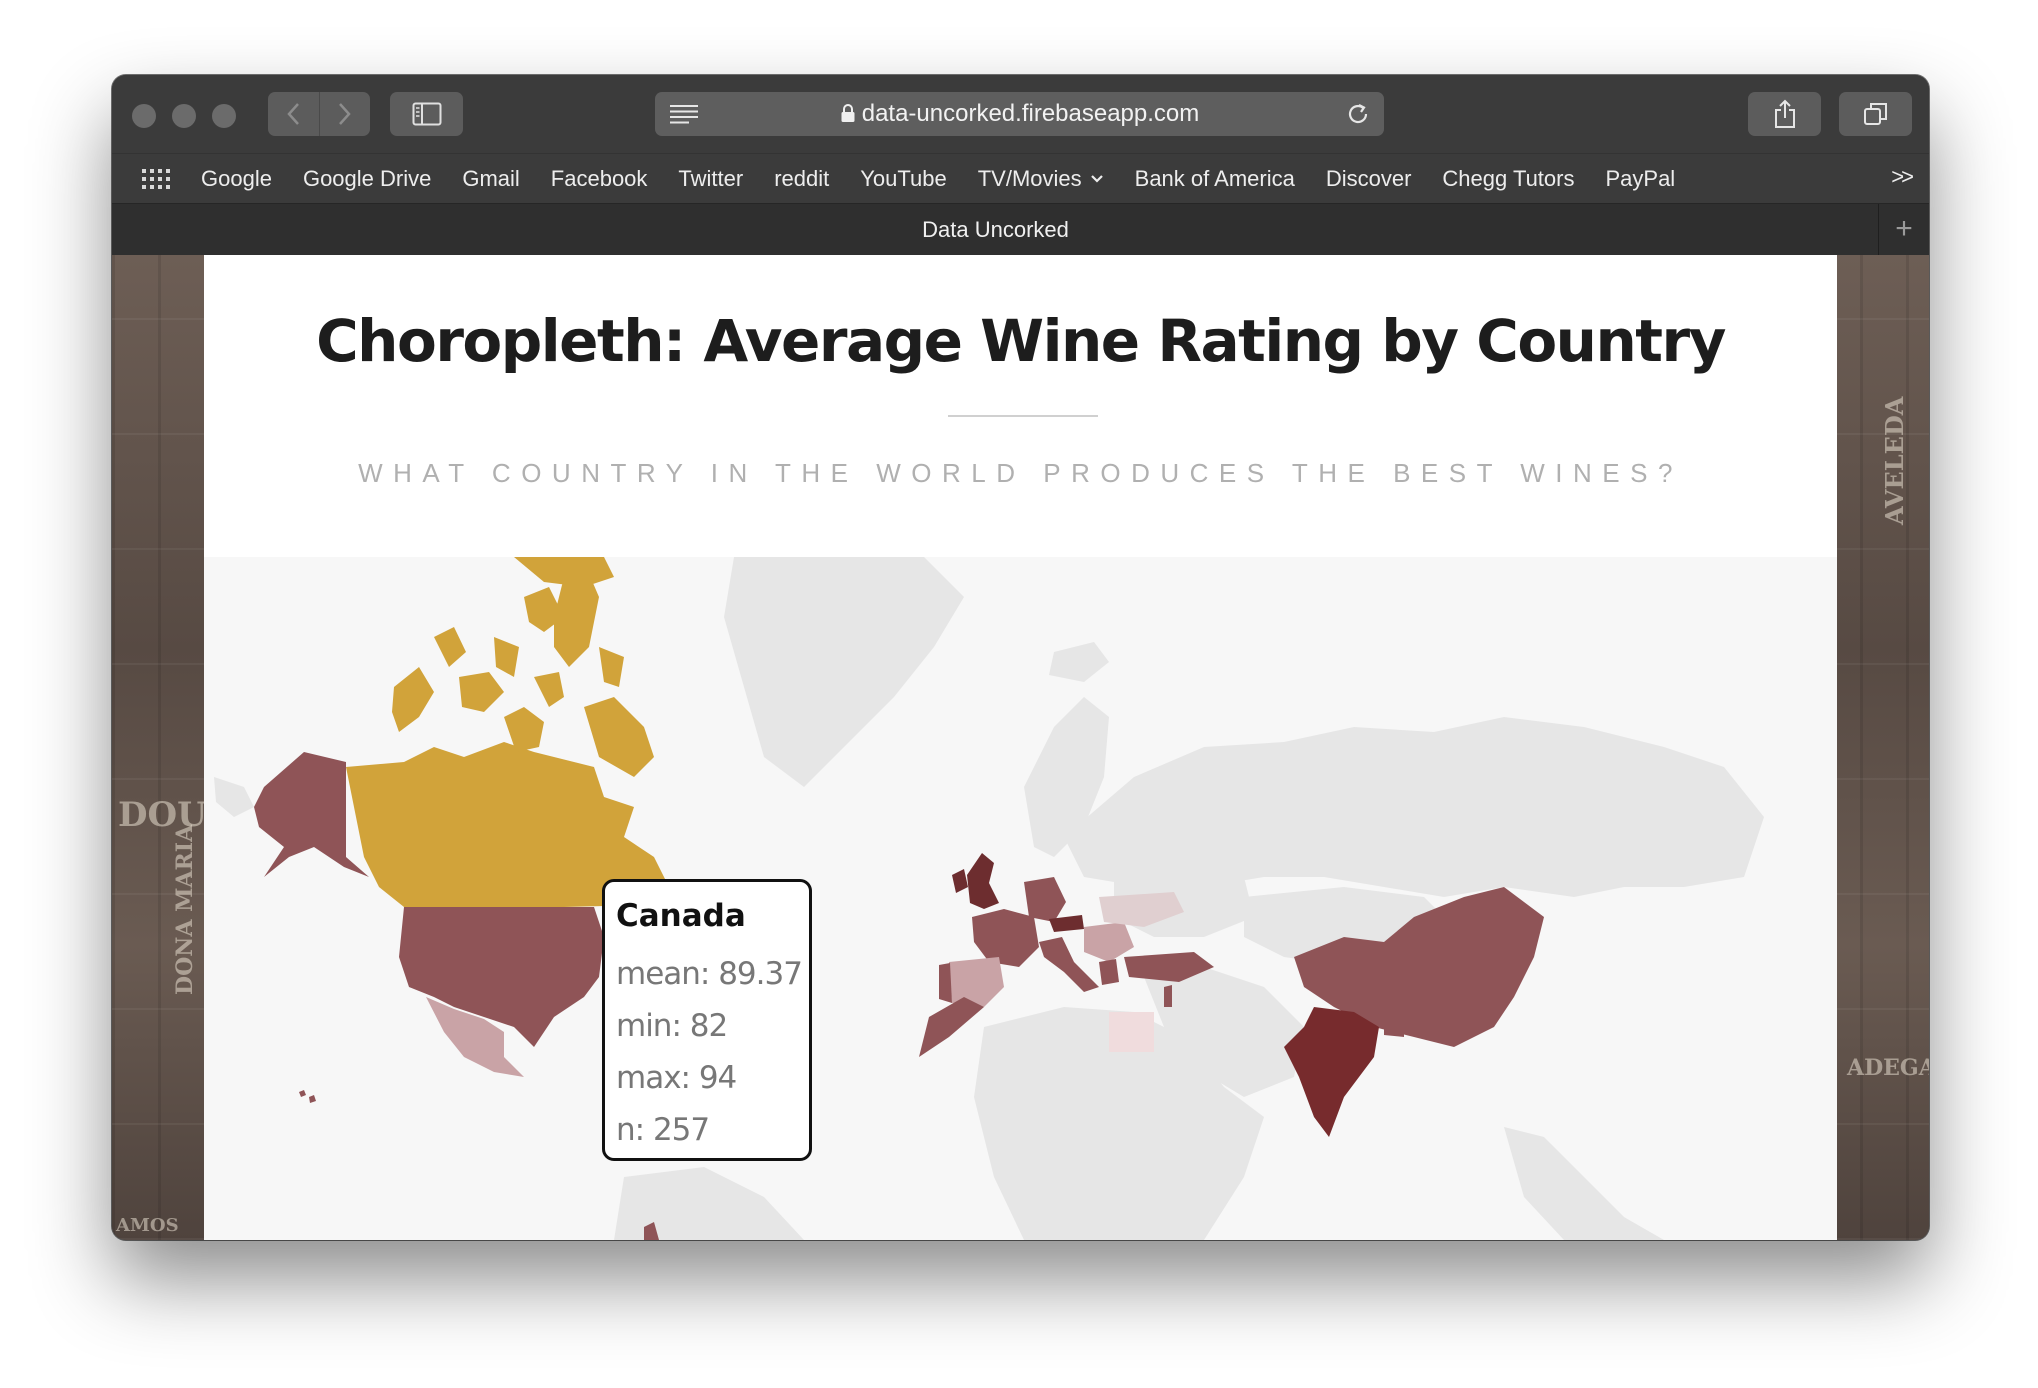 This screenshot has height=1388, width=2038. What do you see at coordinates (651, 1231) in the screenshot?
I see `country-venezuela` at bounding box center [651, 1231].